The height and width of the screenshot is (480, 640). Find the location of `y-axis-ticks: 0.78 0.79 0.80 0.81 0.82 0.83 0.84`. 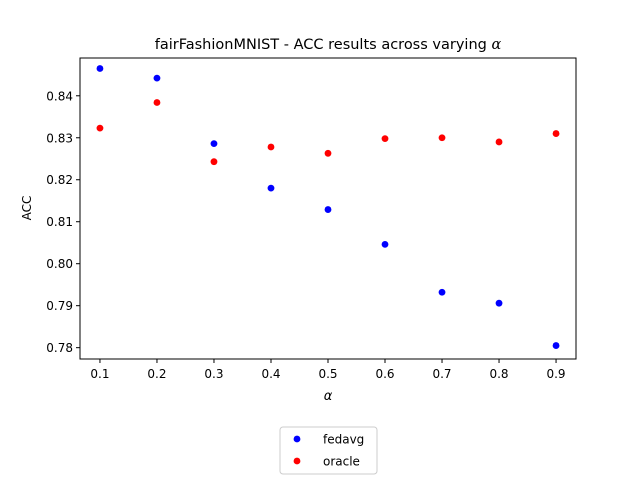

y-axis-ticks: 0.78 0.79 0.80 0.81 0.82 0.83 0.84 is located at coordinates (63, 222).